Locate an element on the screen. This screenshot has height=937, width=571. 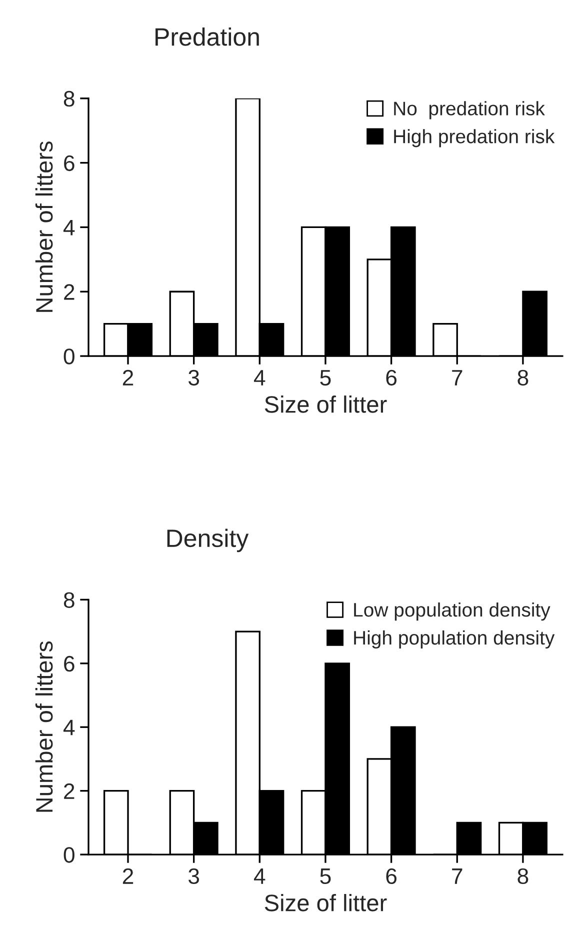
legend-label: No predation risk is located at coordinates (469, 110).